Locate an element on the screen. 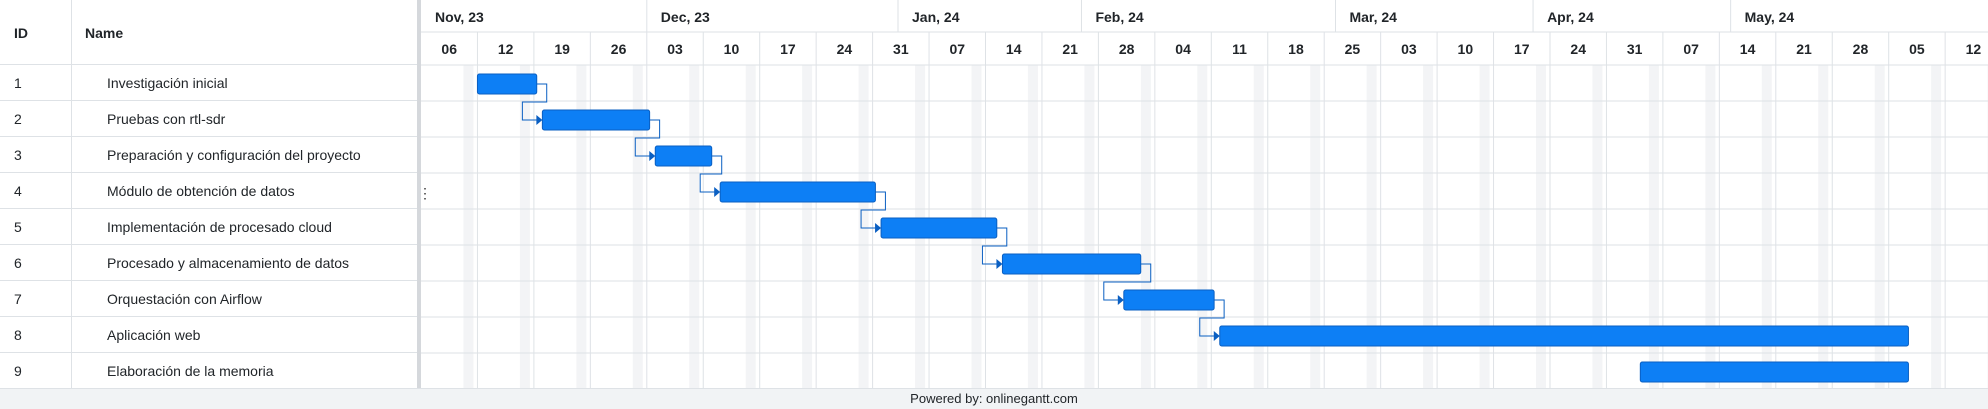 The height and width of the screenshot is (409, 1988). task-row: 8 Aplicación web is located at coordinates (208, 335).